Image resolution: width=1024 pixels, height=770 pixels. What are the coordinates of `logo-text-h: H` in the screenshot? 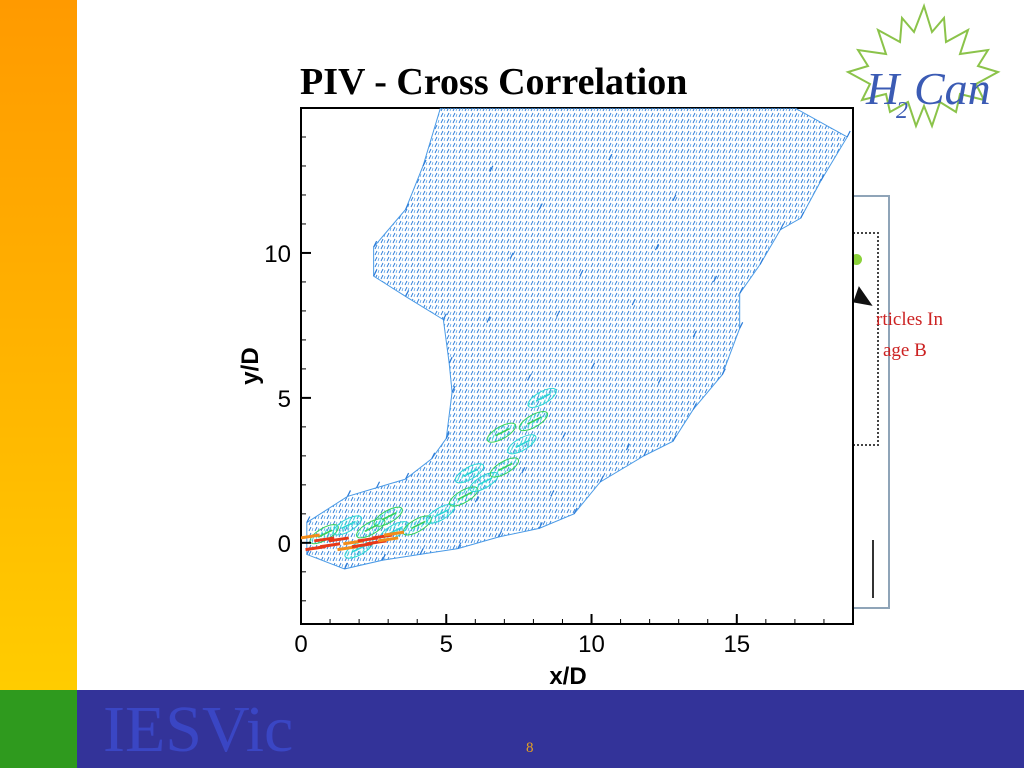 It's located at (883, 88).